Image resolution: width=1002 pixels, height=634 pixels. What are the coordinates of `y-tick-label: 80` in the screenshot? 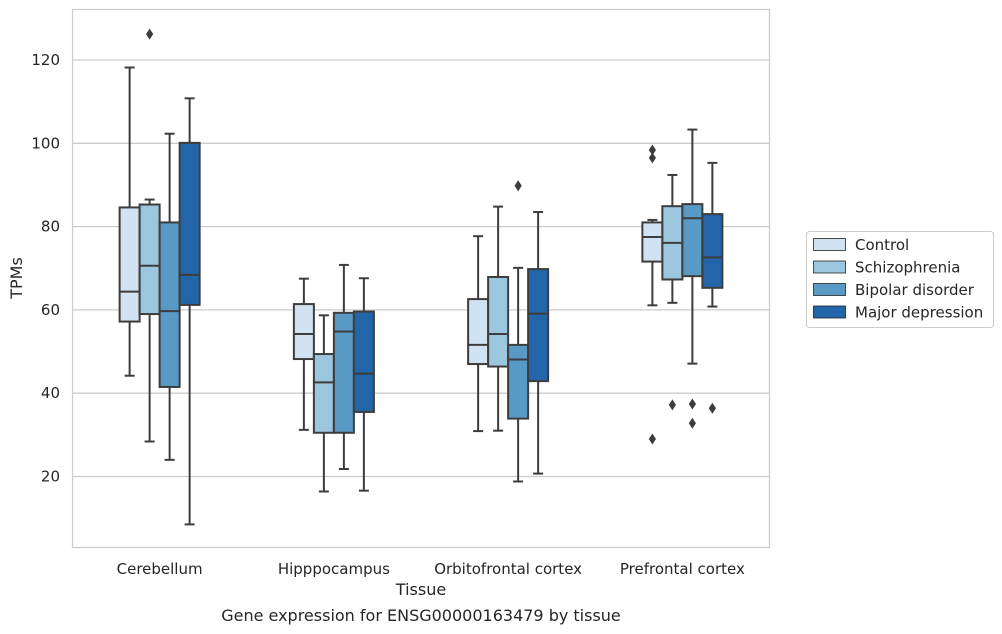 It's located at (50, 227).